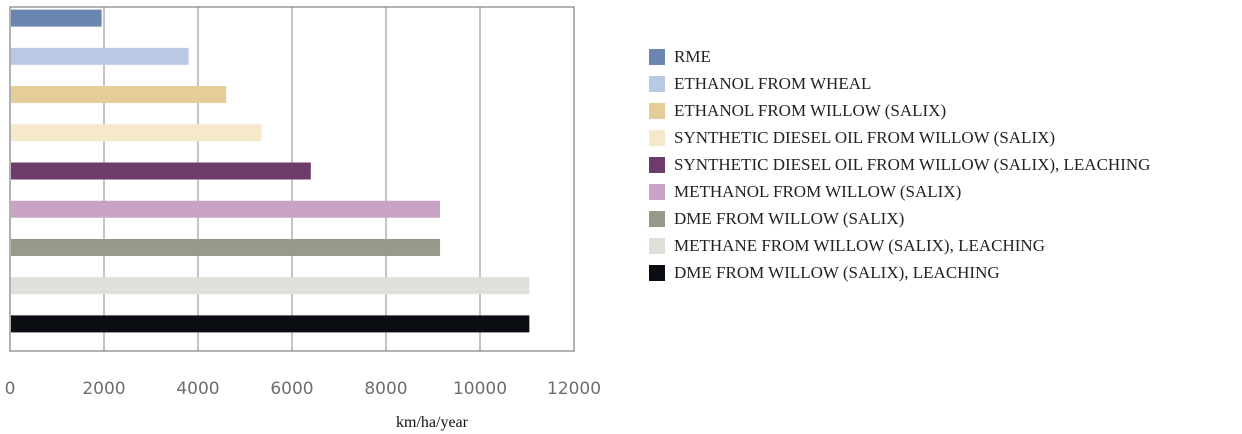  I want to click on legend-label: DME FROM WILLOW (SALIX), so click(789, 218).